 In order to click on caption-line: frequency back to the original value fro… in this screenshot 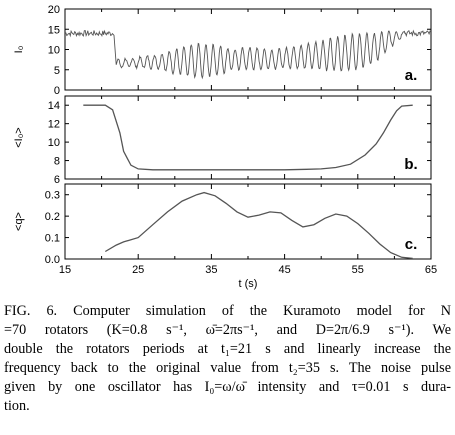, I will do `click(227, 368)`.